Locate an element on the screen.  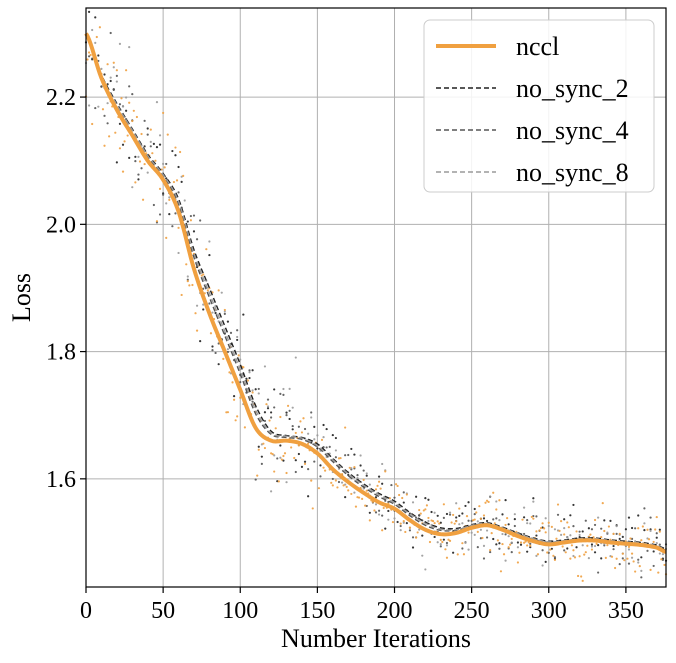
y-tick-label: 1.8 is located at coordinates (61, 353).